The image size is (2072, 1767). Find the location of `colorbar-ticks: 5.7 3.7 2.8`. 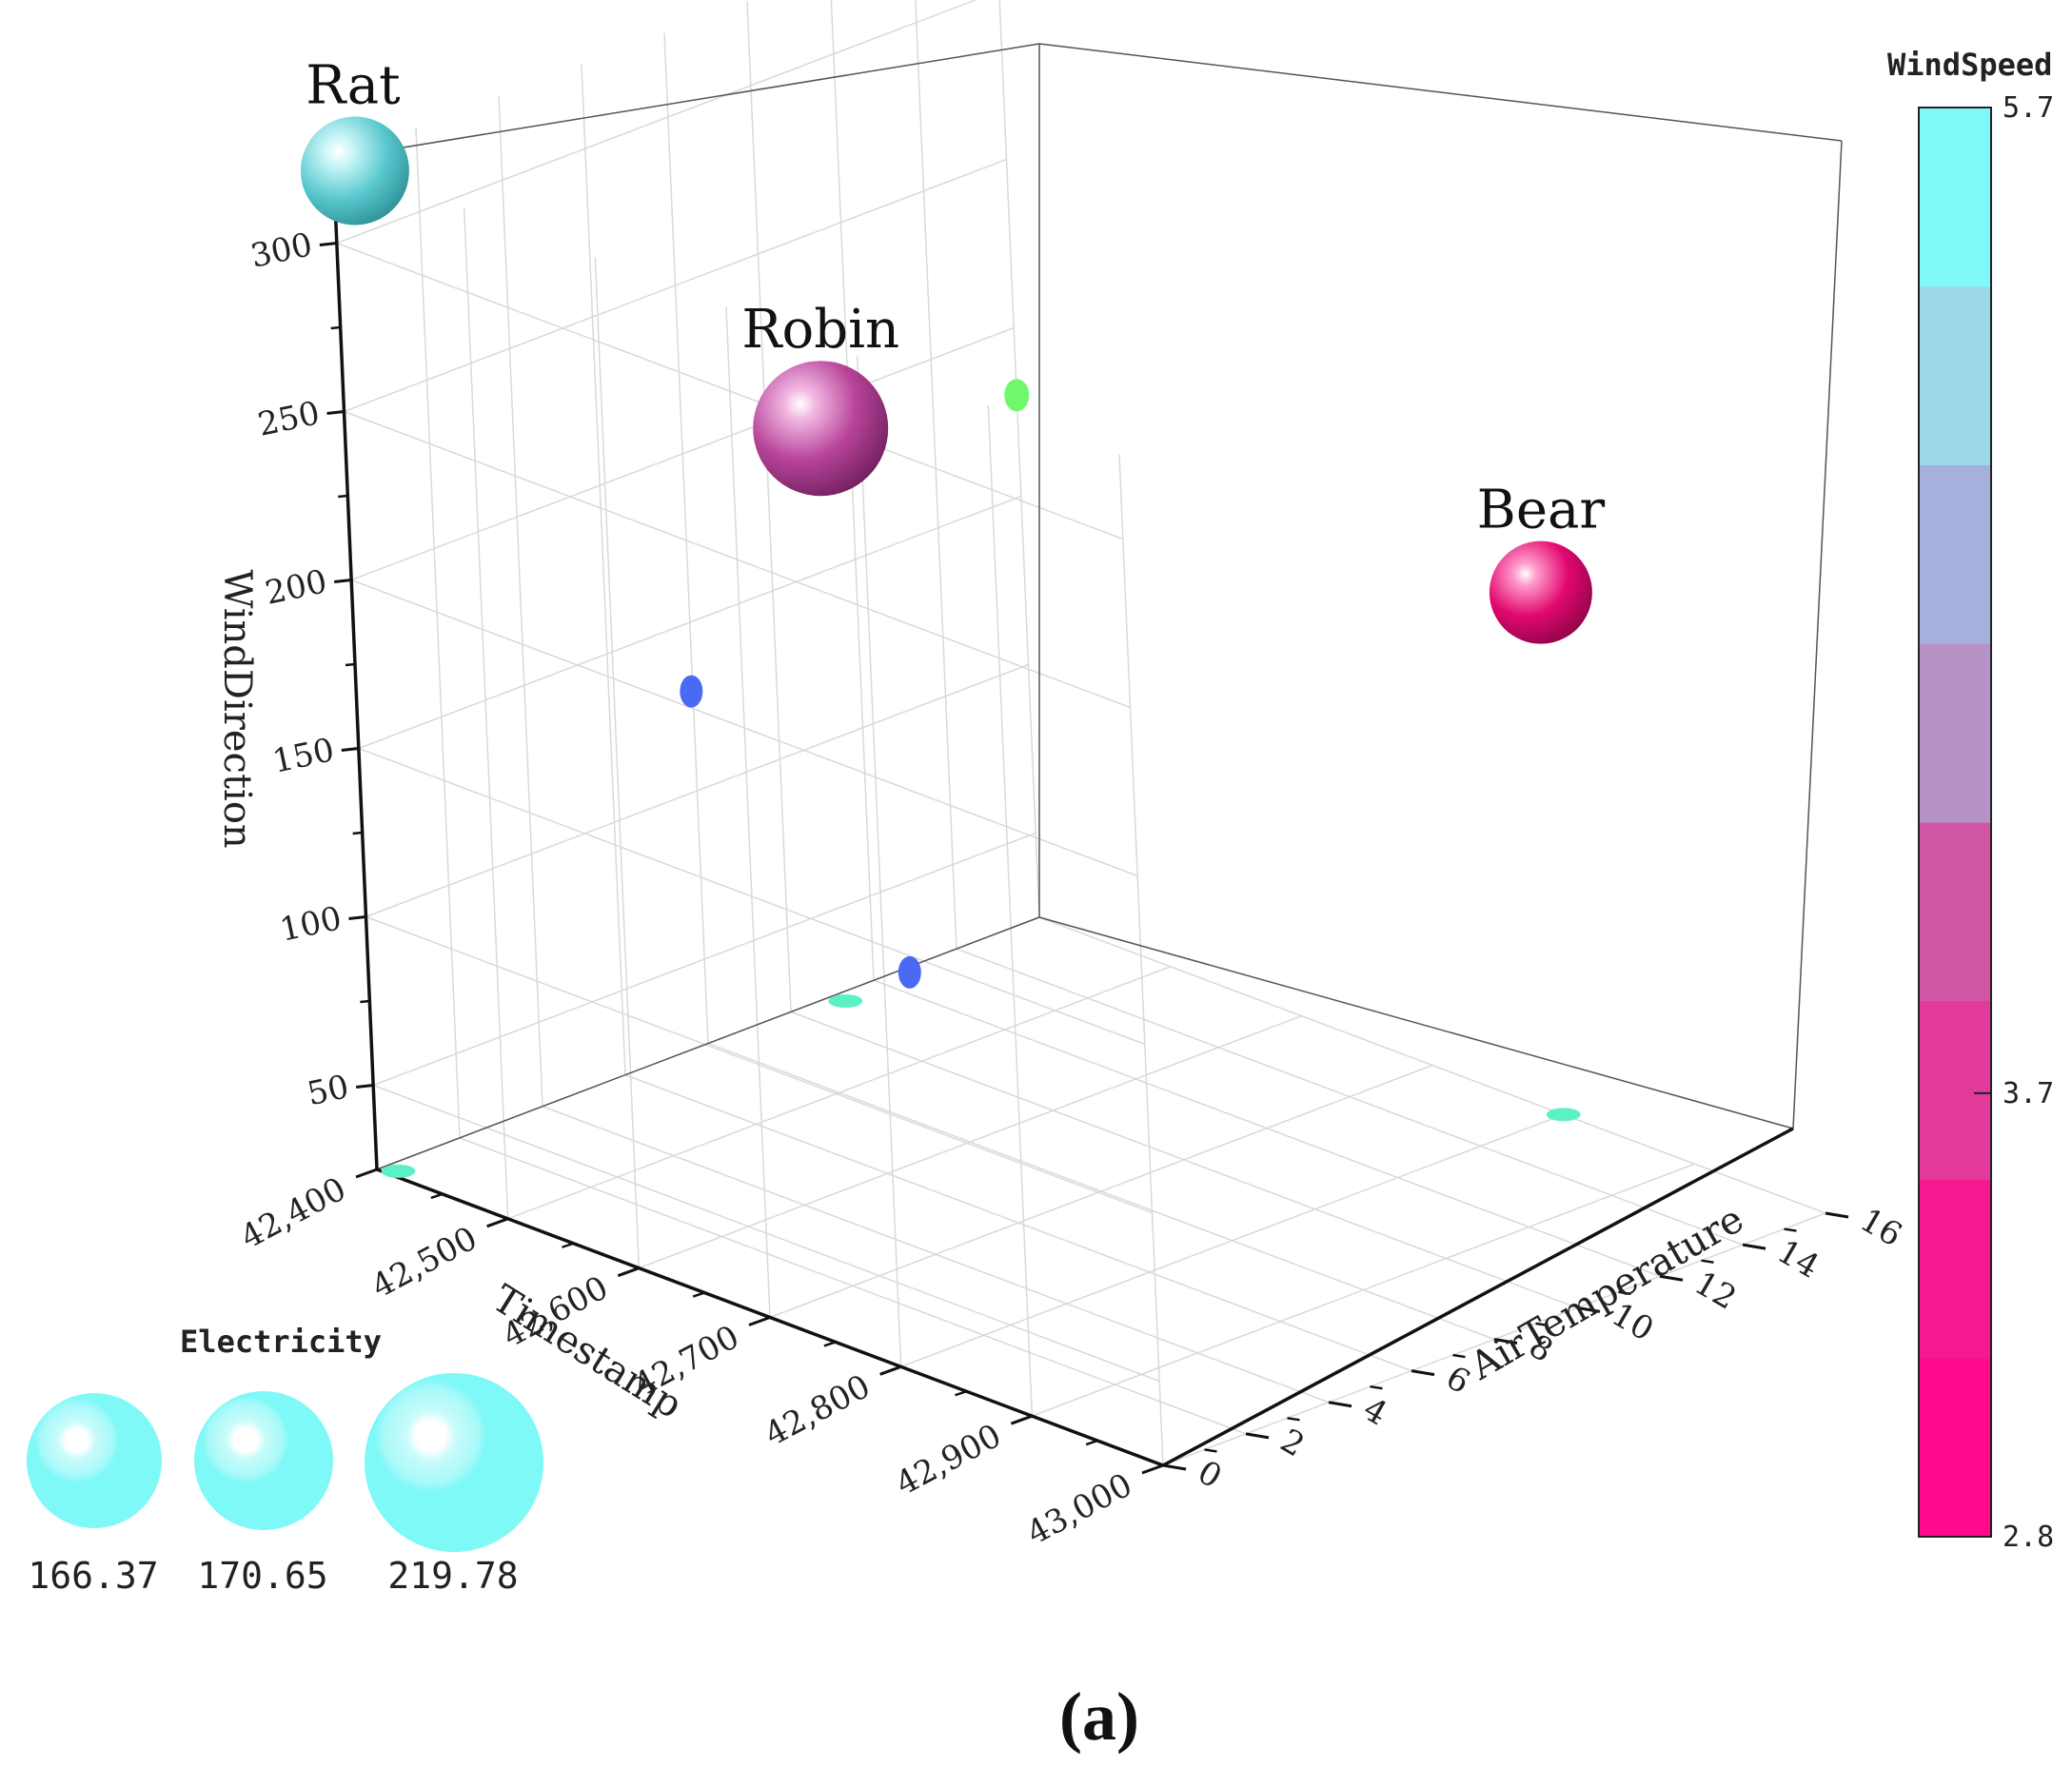

colorbar-ticks: 5.7 3.7 2.8 is located at coordinates (2014, 822).